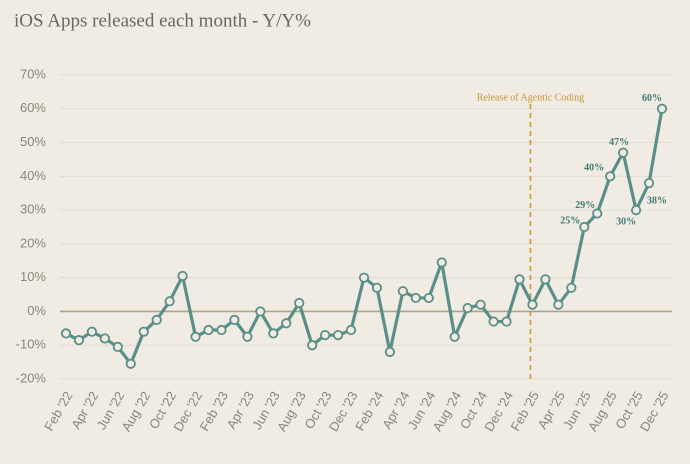 The width and height of the screenshot is (690, 464). What do you see at coordinates (33, 175) in the screenshot?
I see `y-tick-label: 40%` at bounding box center [33, 175].